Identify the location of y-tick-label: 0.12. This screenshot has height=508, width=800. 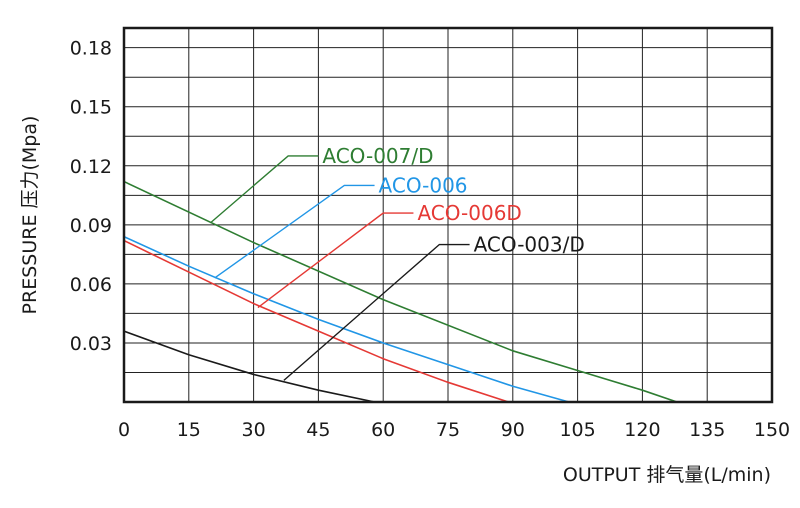
(91, 167).